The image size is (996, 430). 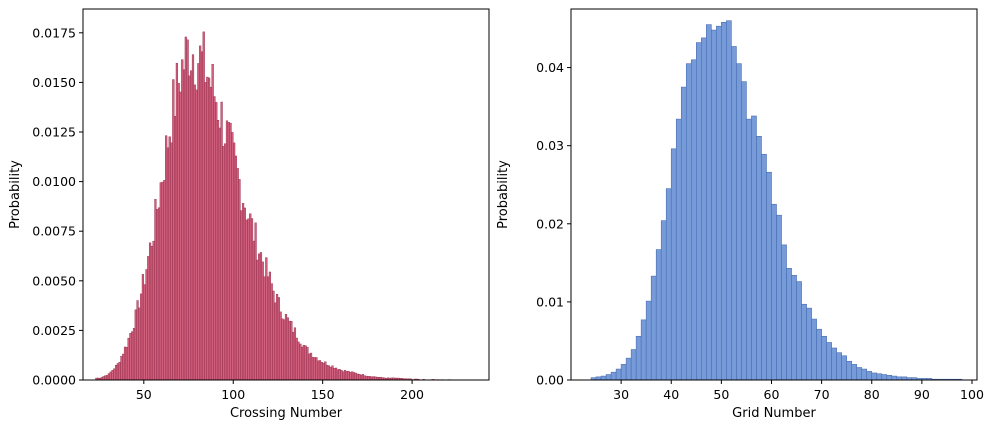 I want to click on x-tick-label: 100, so click(x=972, y=394).